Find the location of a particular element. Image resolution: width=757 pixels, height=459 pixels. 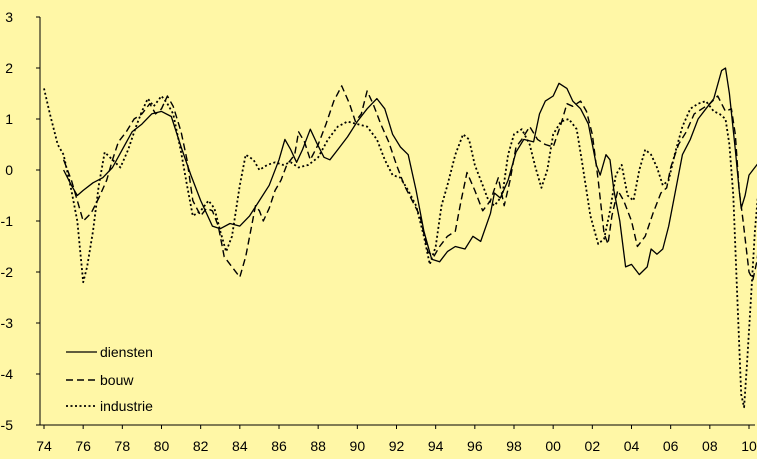

y-tick-label: -1 is located at coordinates (7, 221).